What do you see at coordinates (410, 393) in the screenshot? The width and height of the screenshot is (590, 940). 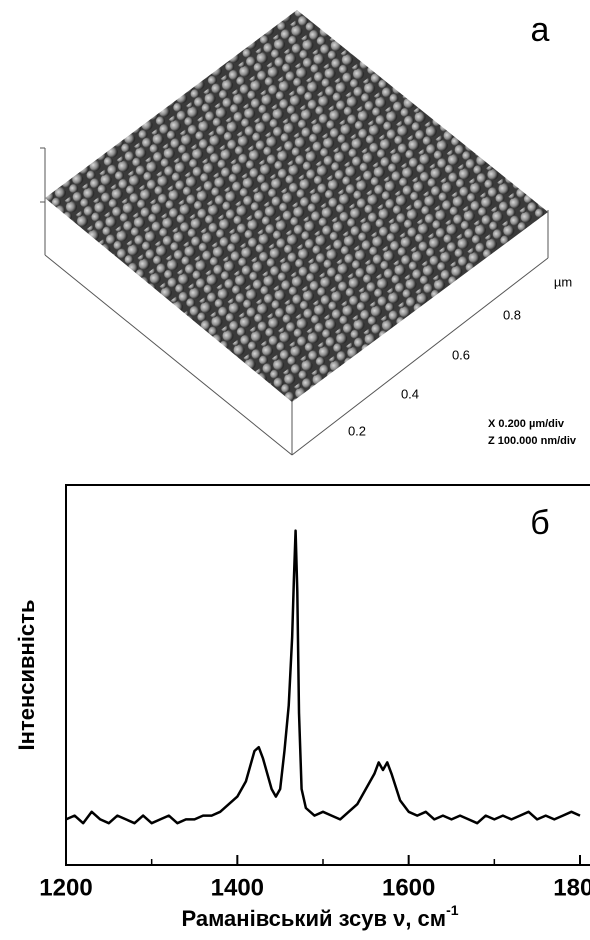 I see `axis-tick-label: 0.4` at bounding box center [410, 393].